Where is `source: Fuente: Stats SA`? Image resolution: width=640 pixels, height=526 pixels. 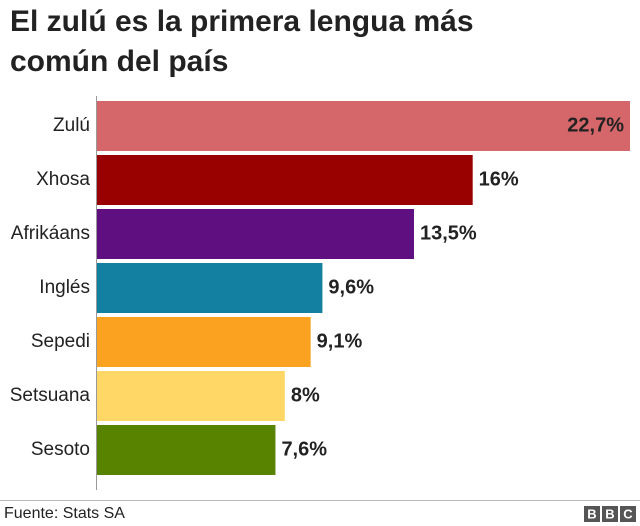 source: Fuente: Stats SA is located at coordinates (64, 513).